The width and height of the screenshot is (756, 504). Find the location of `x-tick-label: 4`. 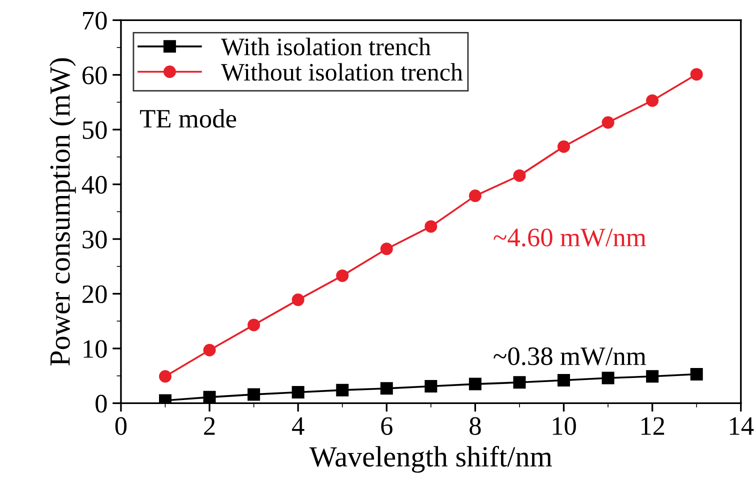

x-tick-label: 4 is located at coordinates (298, 426).